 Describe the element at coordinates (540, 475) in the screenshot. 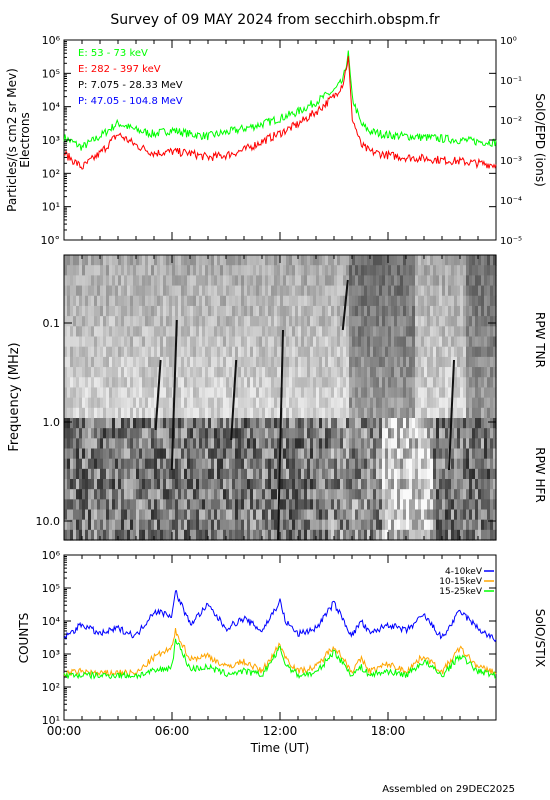

I see `radio-right-label-hfr: RPW HFR` at that location.